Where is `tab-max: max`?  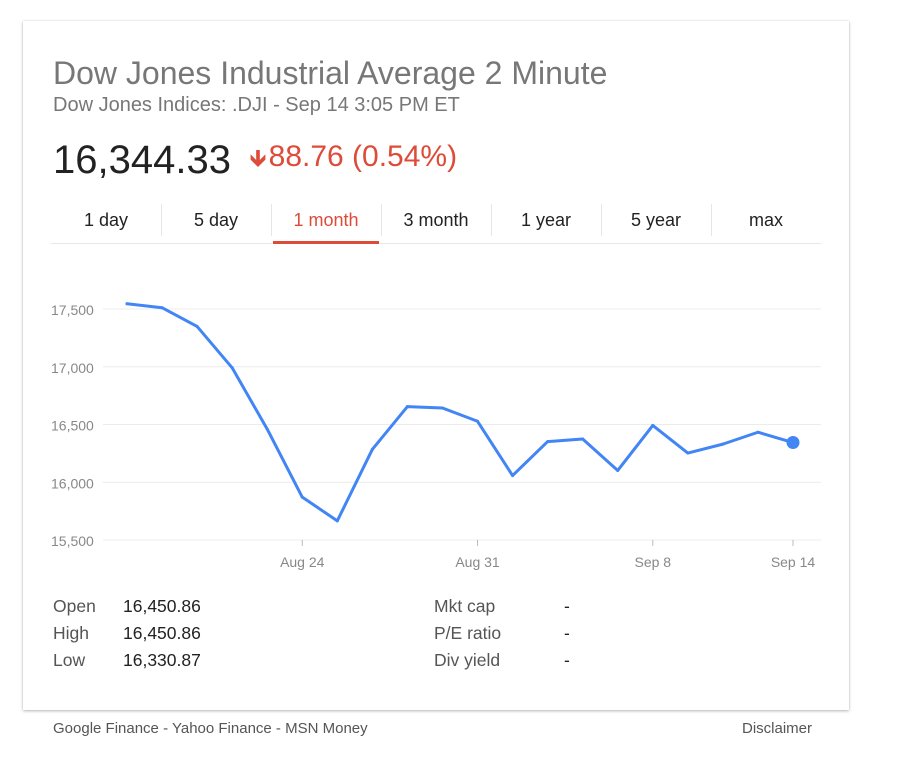
tab-max: max is located at coordinates (766, 222).